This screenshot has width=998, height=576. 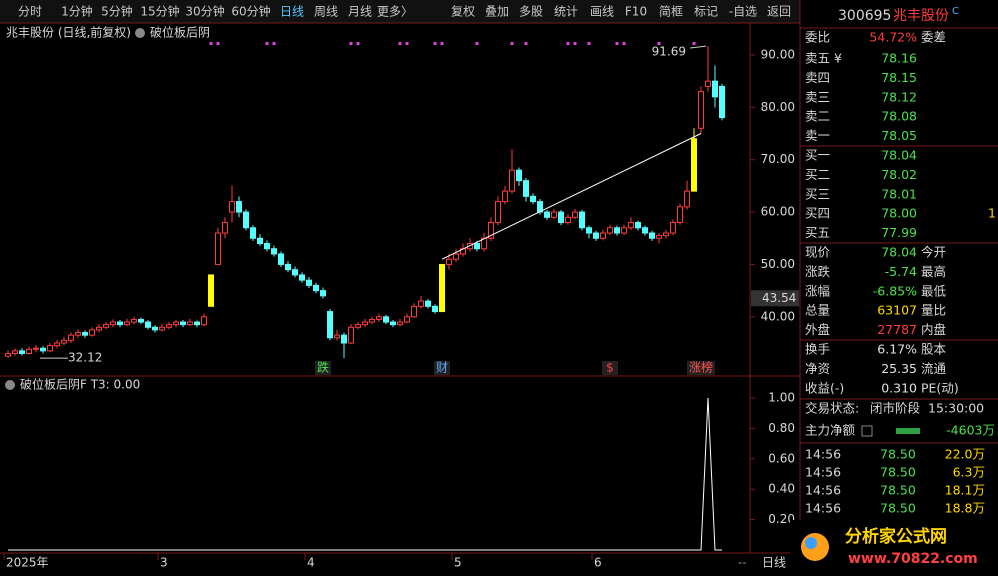 I want to click on stat-label: 股本, so click(x=934, y=349).